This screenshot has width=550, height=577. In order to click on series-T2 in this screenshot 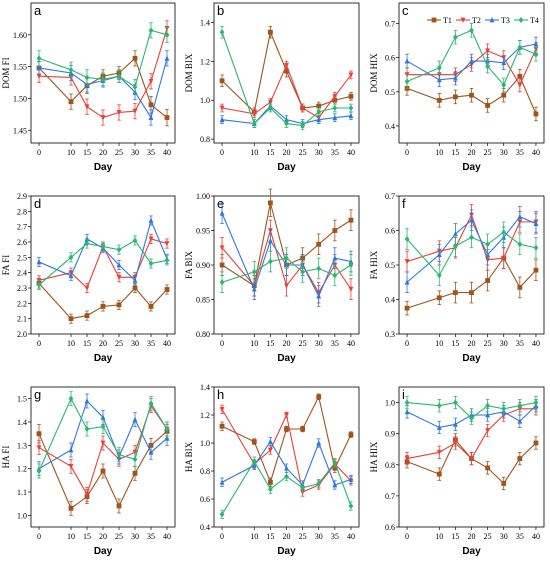, I will do `click(286, 450)`.